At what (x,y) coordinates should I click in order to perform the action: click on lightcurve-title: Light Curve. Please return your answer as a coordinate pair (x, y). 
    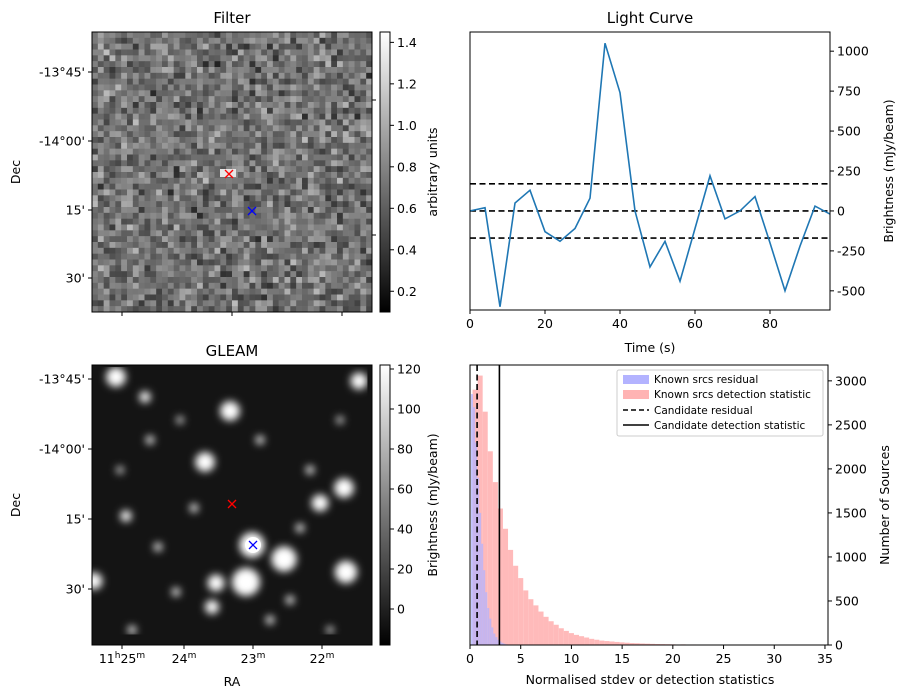
    Looking at the image, I should click on (650, 18).